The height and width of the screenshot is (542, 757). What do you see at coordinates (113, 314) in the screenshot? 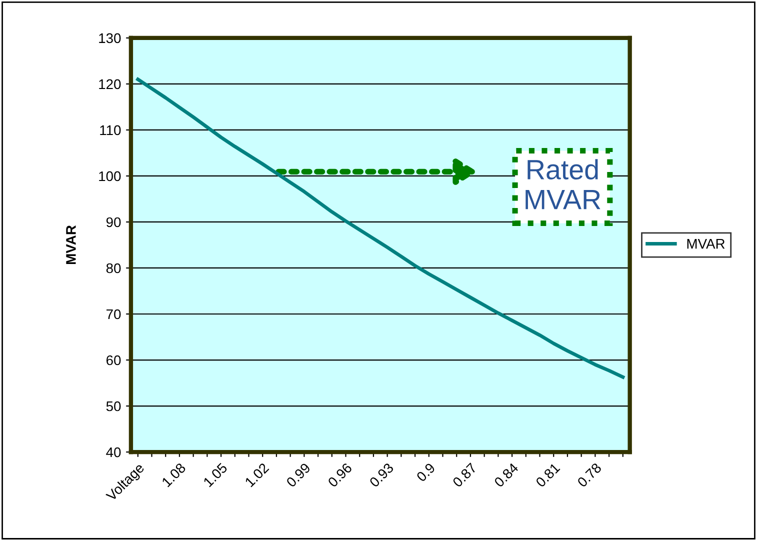
I see `y-tick-label: 70` at bounding box center [113, 314].